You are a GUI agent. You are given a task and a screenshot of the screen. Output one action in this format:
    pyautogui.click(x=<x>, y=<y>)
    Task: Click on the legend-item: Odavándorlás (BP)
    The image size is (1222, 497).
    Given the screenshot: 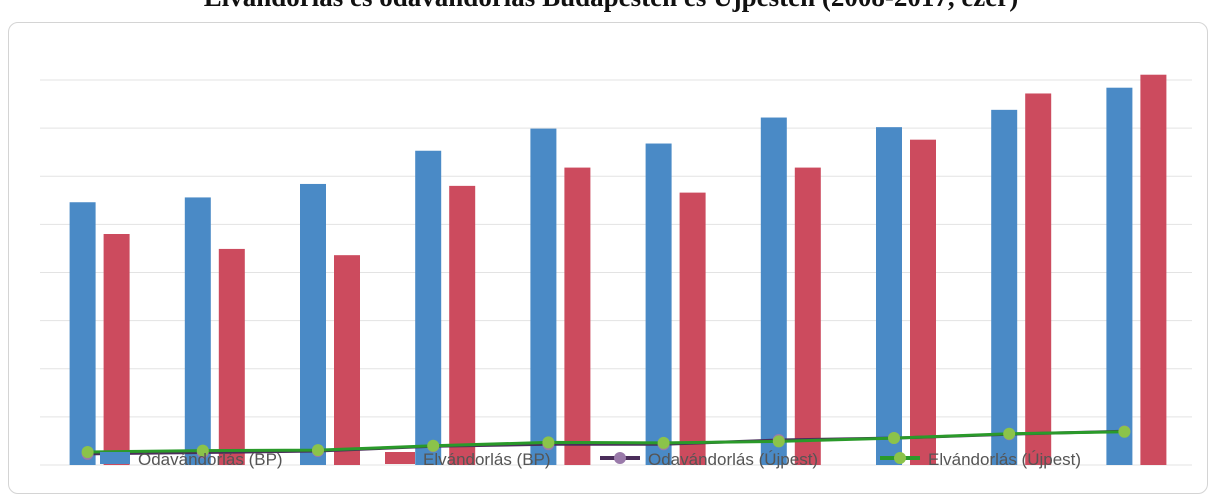 What is the action you would take?
    pyautogui.click(x=191, y=459)
    